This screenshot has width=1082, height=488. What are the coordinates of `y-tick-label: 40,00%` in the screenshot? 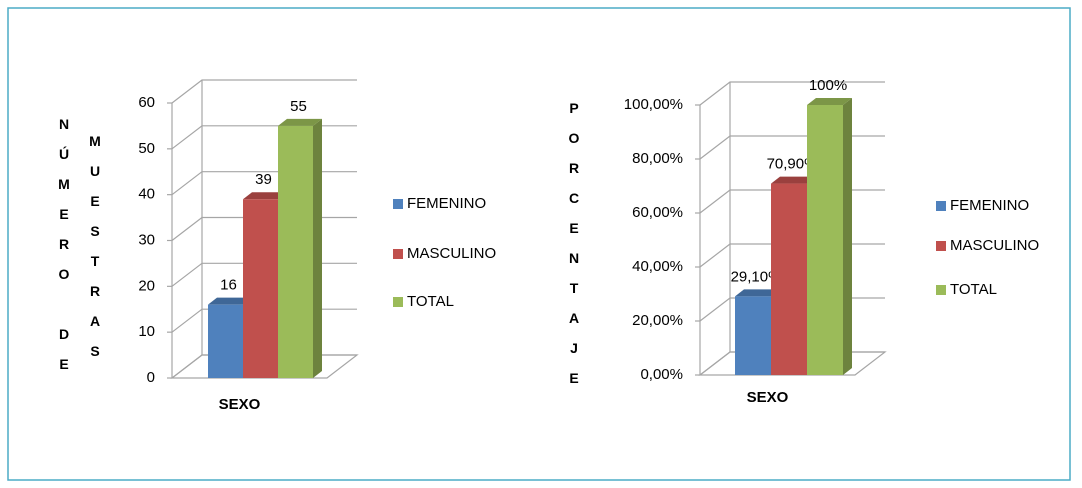 It's located at (657, 266).